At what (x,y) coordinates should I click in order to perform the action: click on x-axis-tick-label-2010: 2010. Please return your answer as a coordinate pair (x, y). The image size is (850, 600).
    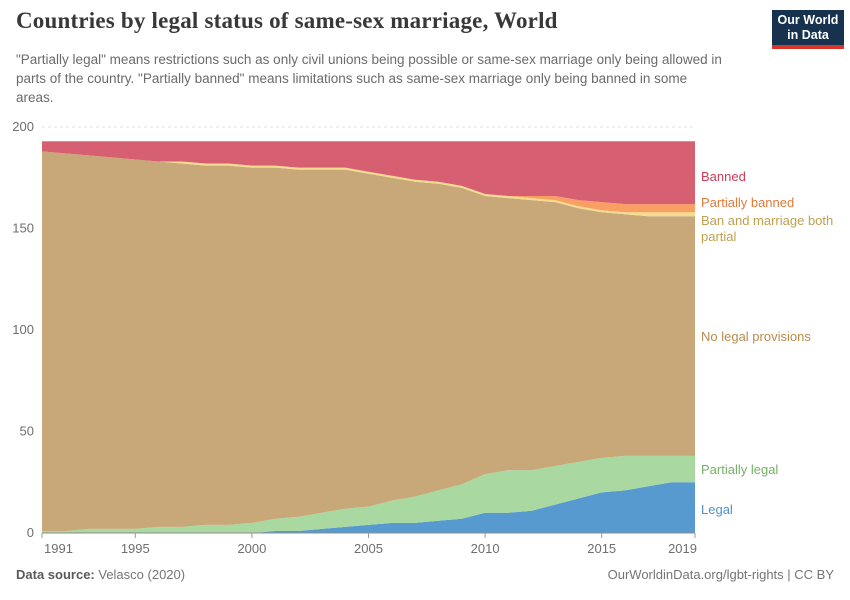
    Looking at the image, I should click on (485, 548).